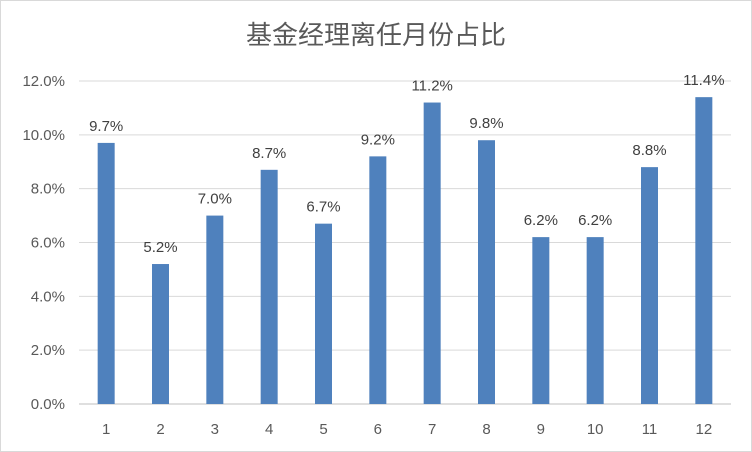 Image resolution: width=752 pixels, height=452 pixels. What do you see at coordinates (432, 429) in the screenshot?
I see `x-tick-label: 7` at bounding box center [432, 429].